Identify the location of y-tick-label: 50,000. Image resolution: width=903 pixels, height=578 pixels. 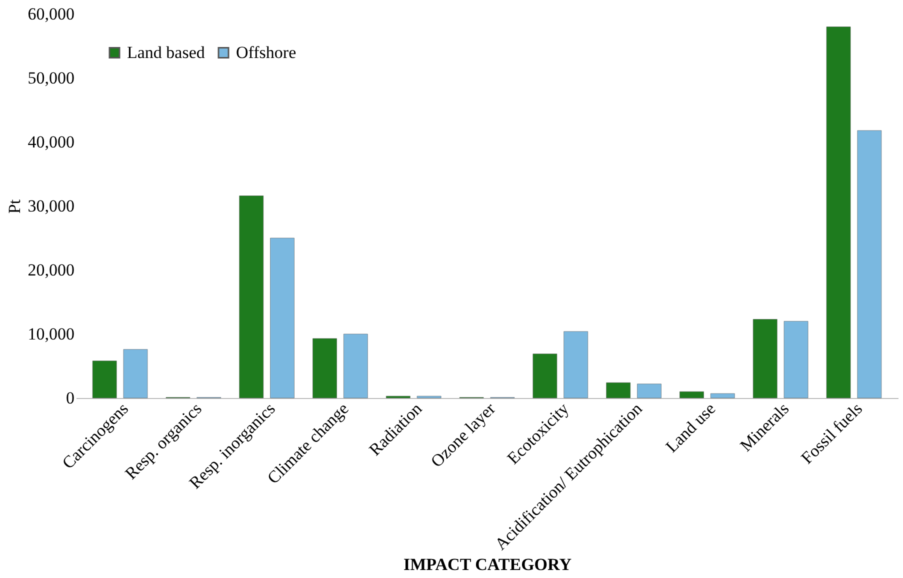
(51, 78).